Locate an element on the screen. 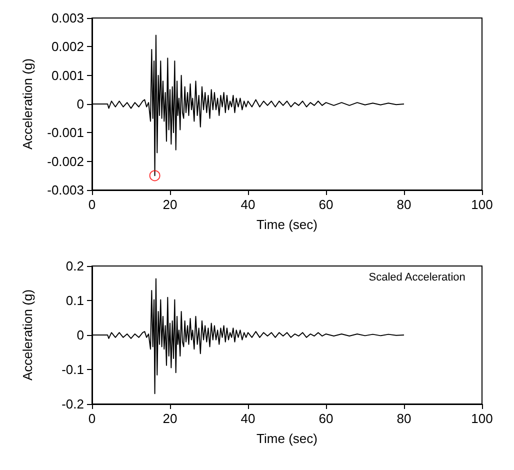  y-tick-label: -0.001 is located at coordinates (65, 132).